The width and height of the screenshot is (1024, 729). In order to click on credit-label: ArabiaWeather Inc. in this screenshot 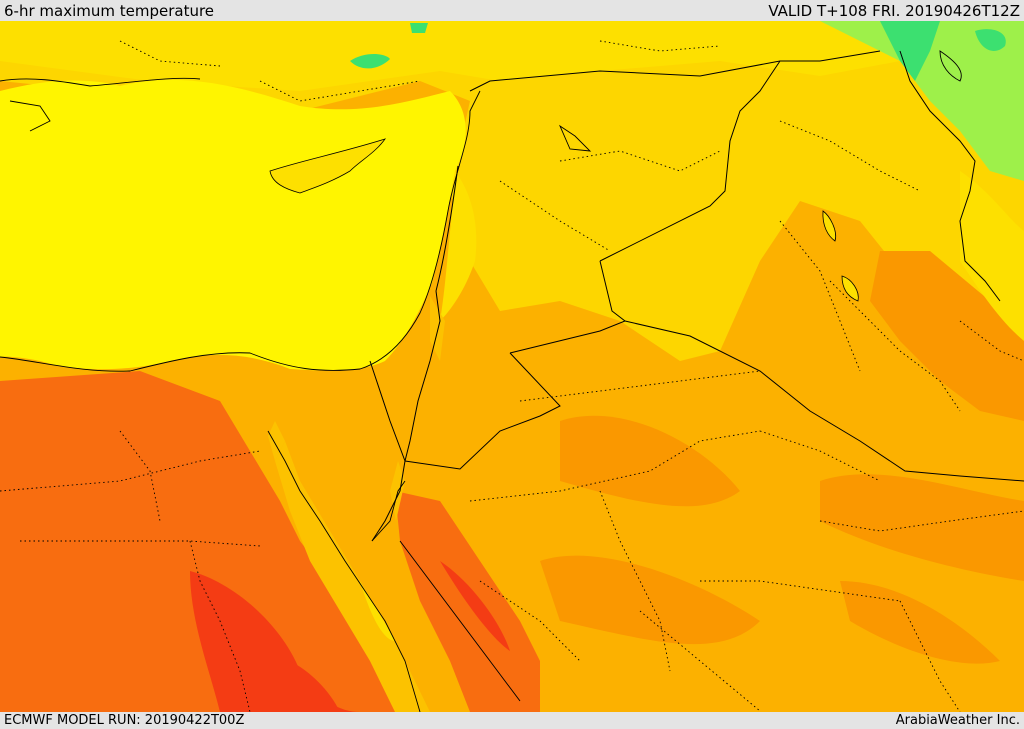, I will do `click(957, 720)`.